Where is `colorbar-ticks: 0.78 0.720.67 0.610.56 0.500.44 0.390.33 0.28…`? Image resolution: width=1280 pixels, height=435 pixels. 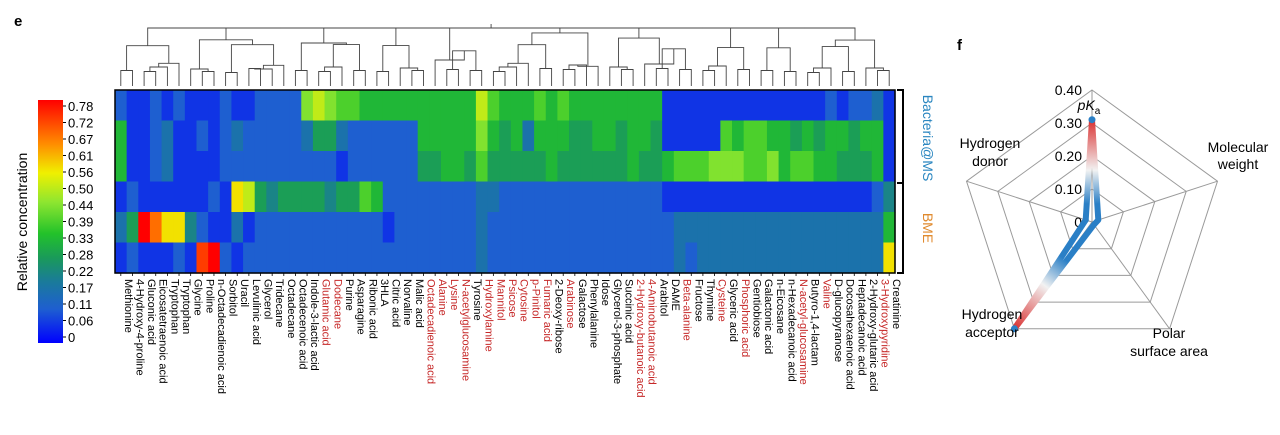 colorbar-ticks: 0.78 0.720.67 0.610.56 0.500.44 0.390.33 0.28… is located at coordinates (78, 222).